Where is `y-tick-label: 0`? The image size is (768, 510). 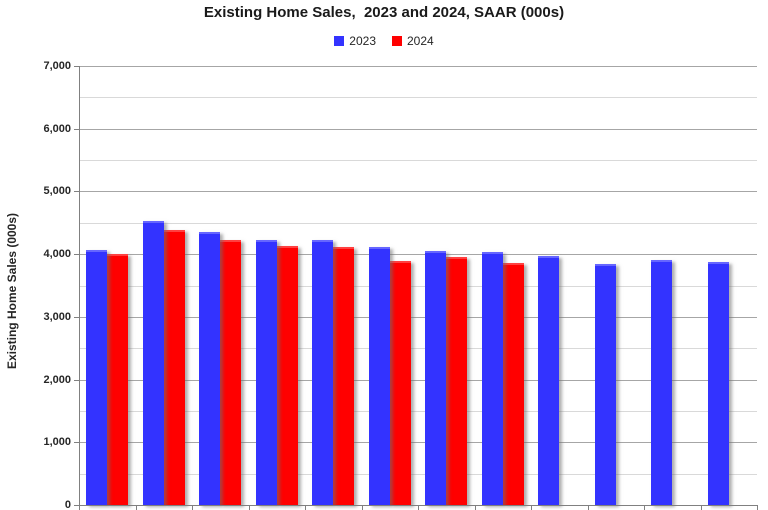
y-tick-label: 0 is located at coordinates (67, 504).